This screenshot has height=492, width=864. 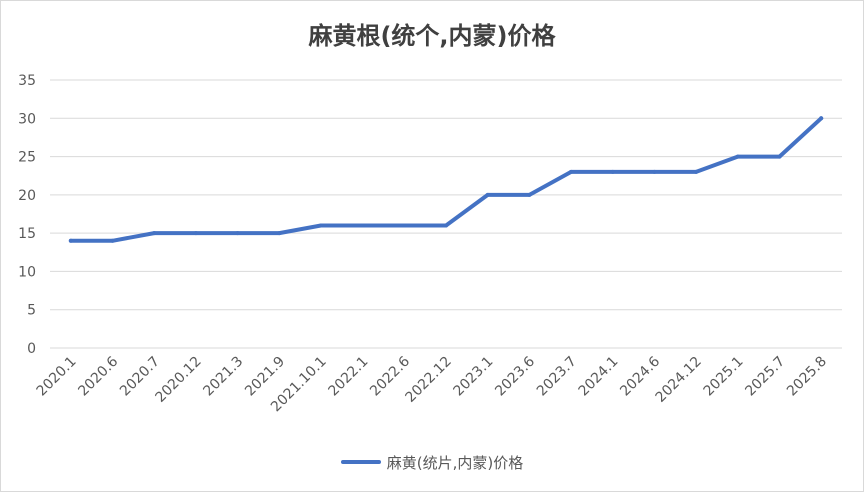 What do you see at coordinates (515, 376) in the screenshot?
I see `x-tick-label: 2023.6` at bounding box center [515, 376].